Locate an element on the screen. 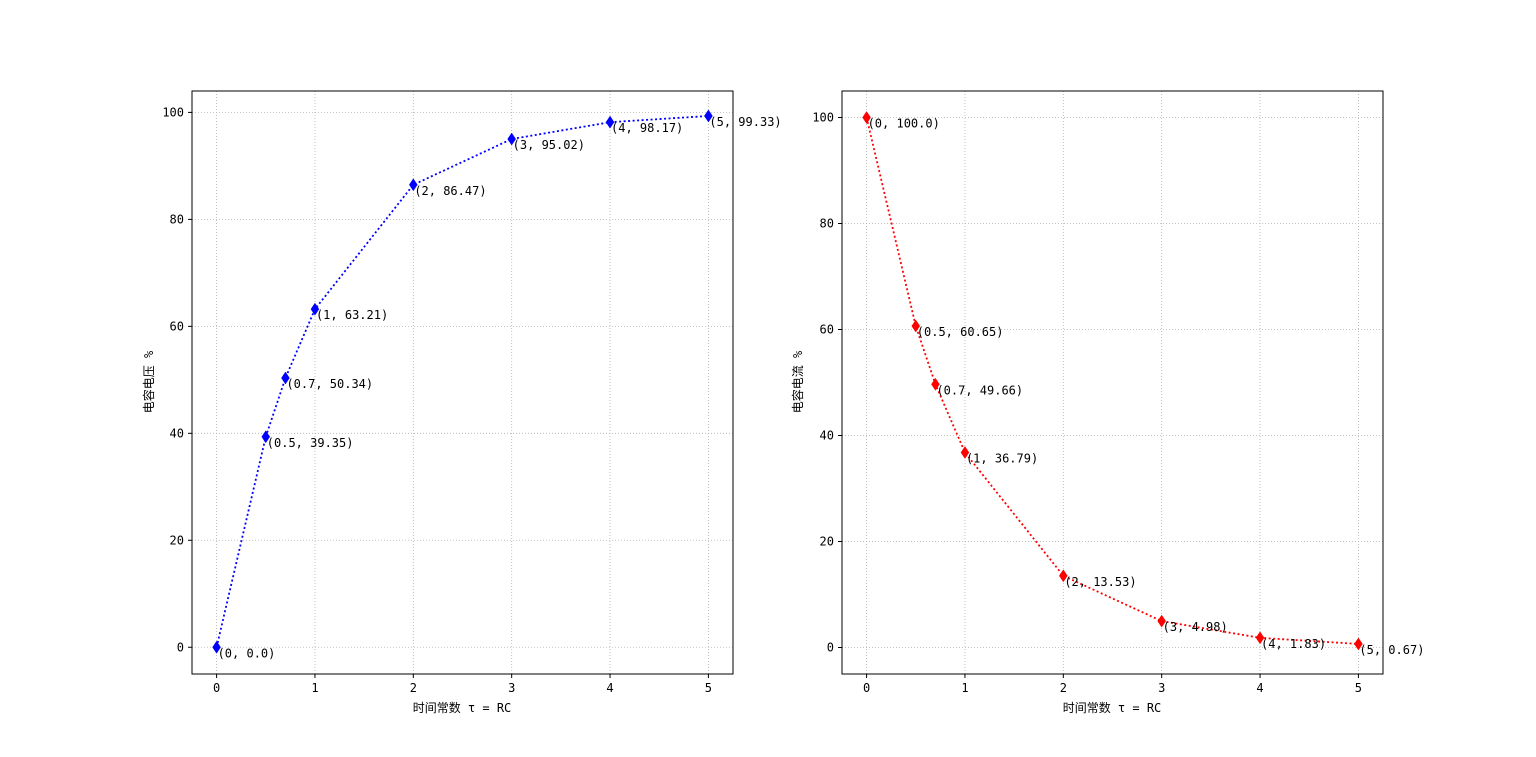 The height and width of the screenshot is (757, 1536). current-x-tick-label: 3 is located at coordinates (1161, 688).